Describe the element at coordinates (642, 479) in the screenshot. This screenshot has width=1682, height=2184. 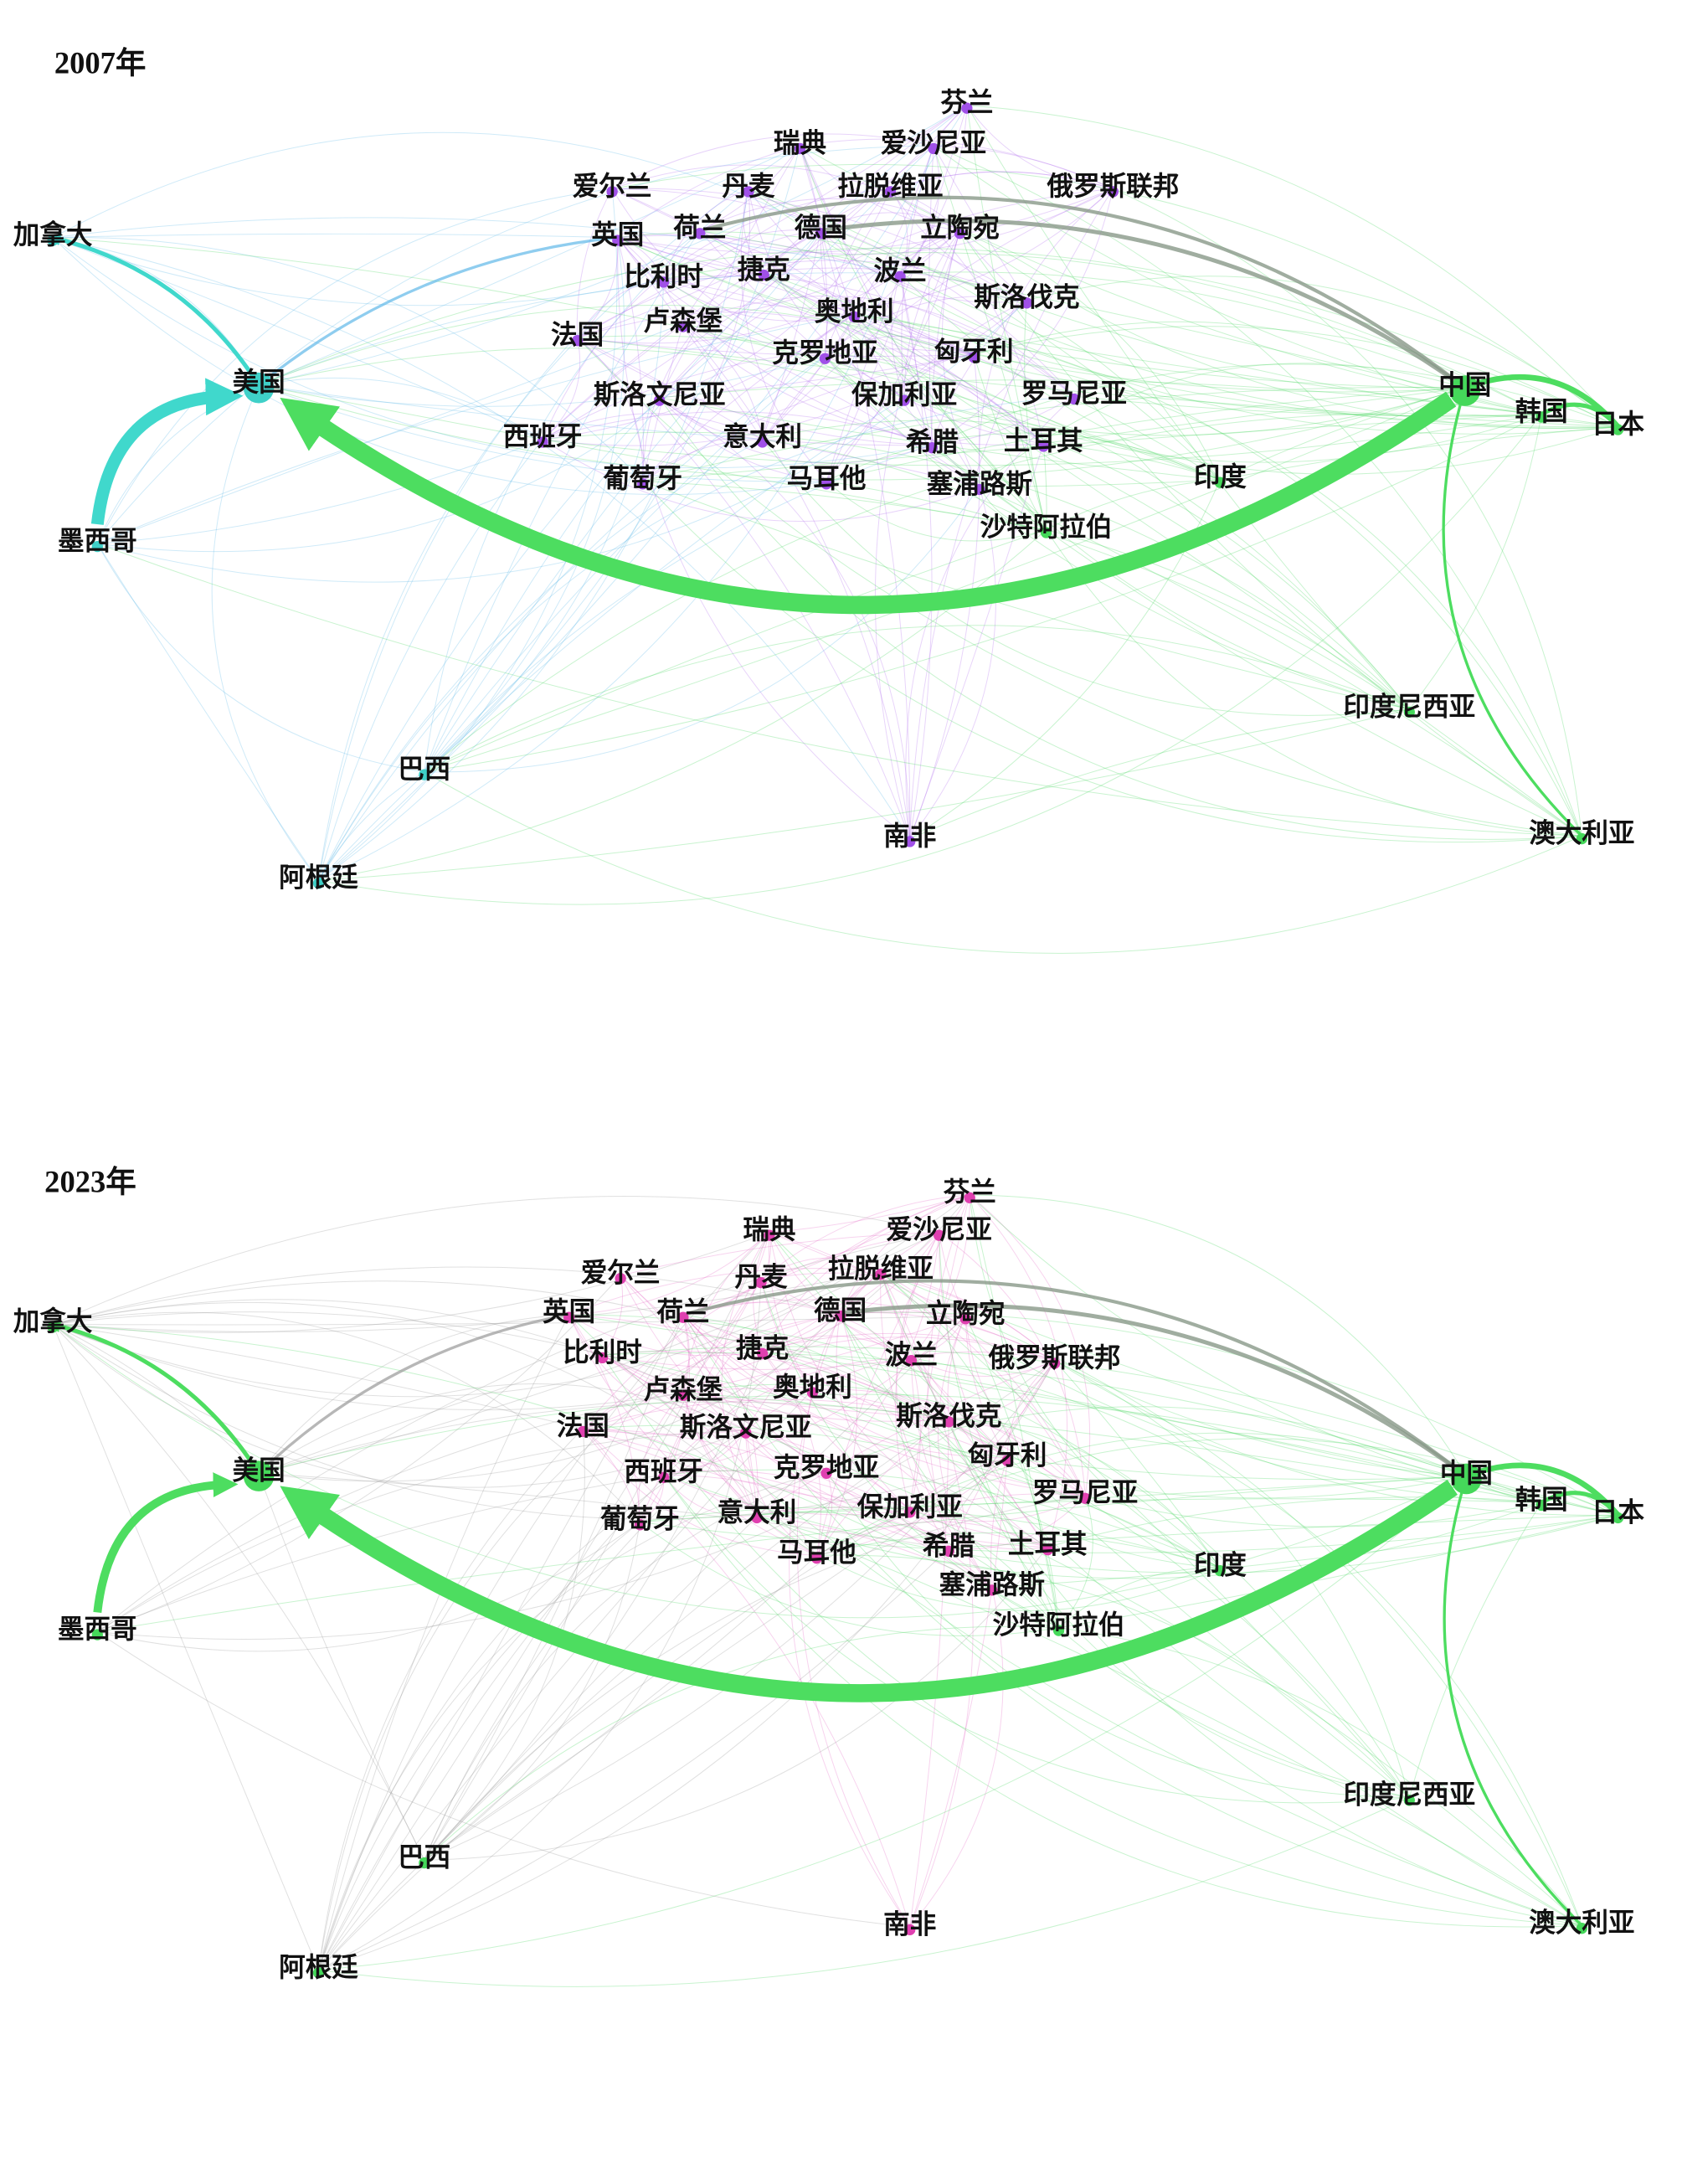
I see `country-label: 葡萄牙` at that location.